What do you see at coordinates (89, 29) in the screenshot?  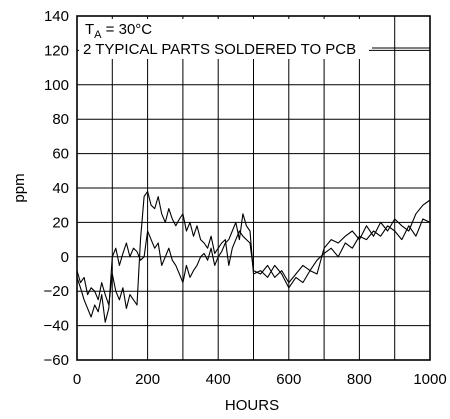 I see `temperature-symbol: T` at bounding box center [89, 29].